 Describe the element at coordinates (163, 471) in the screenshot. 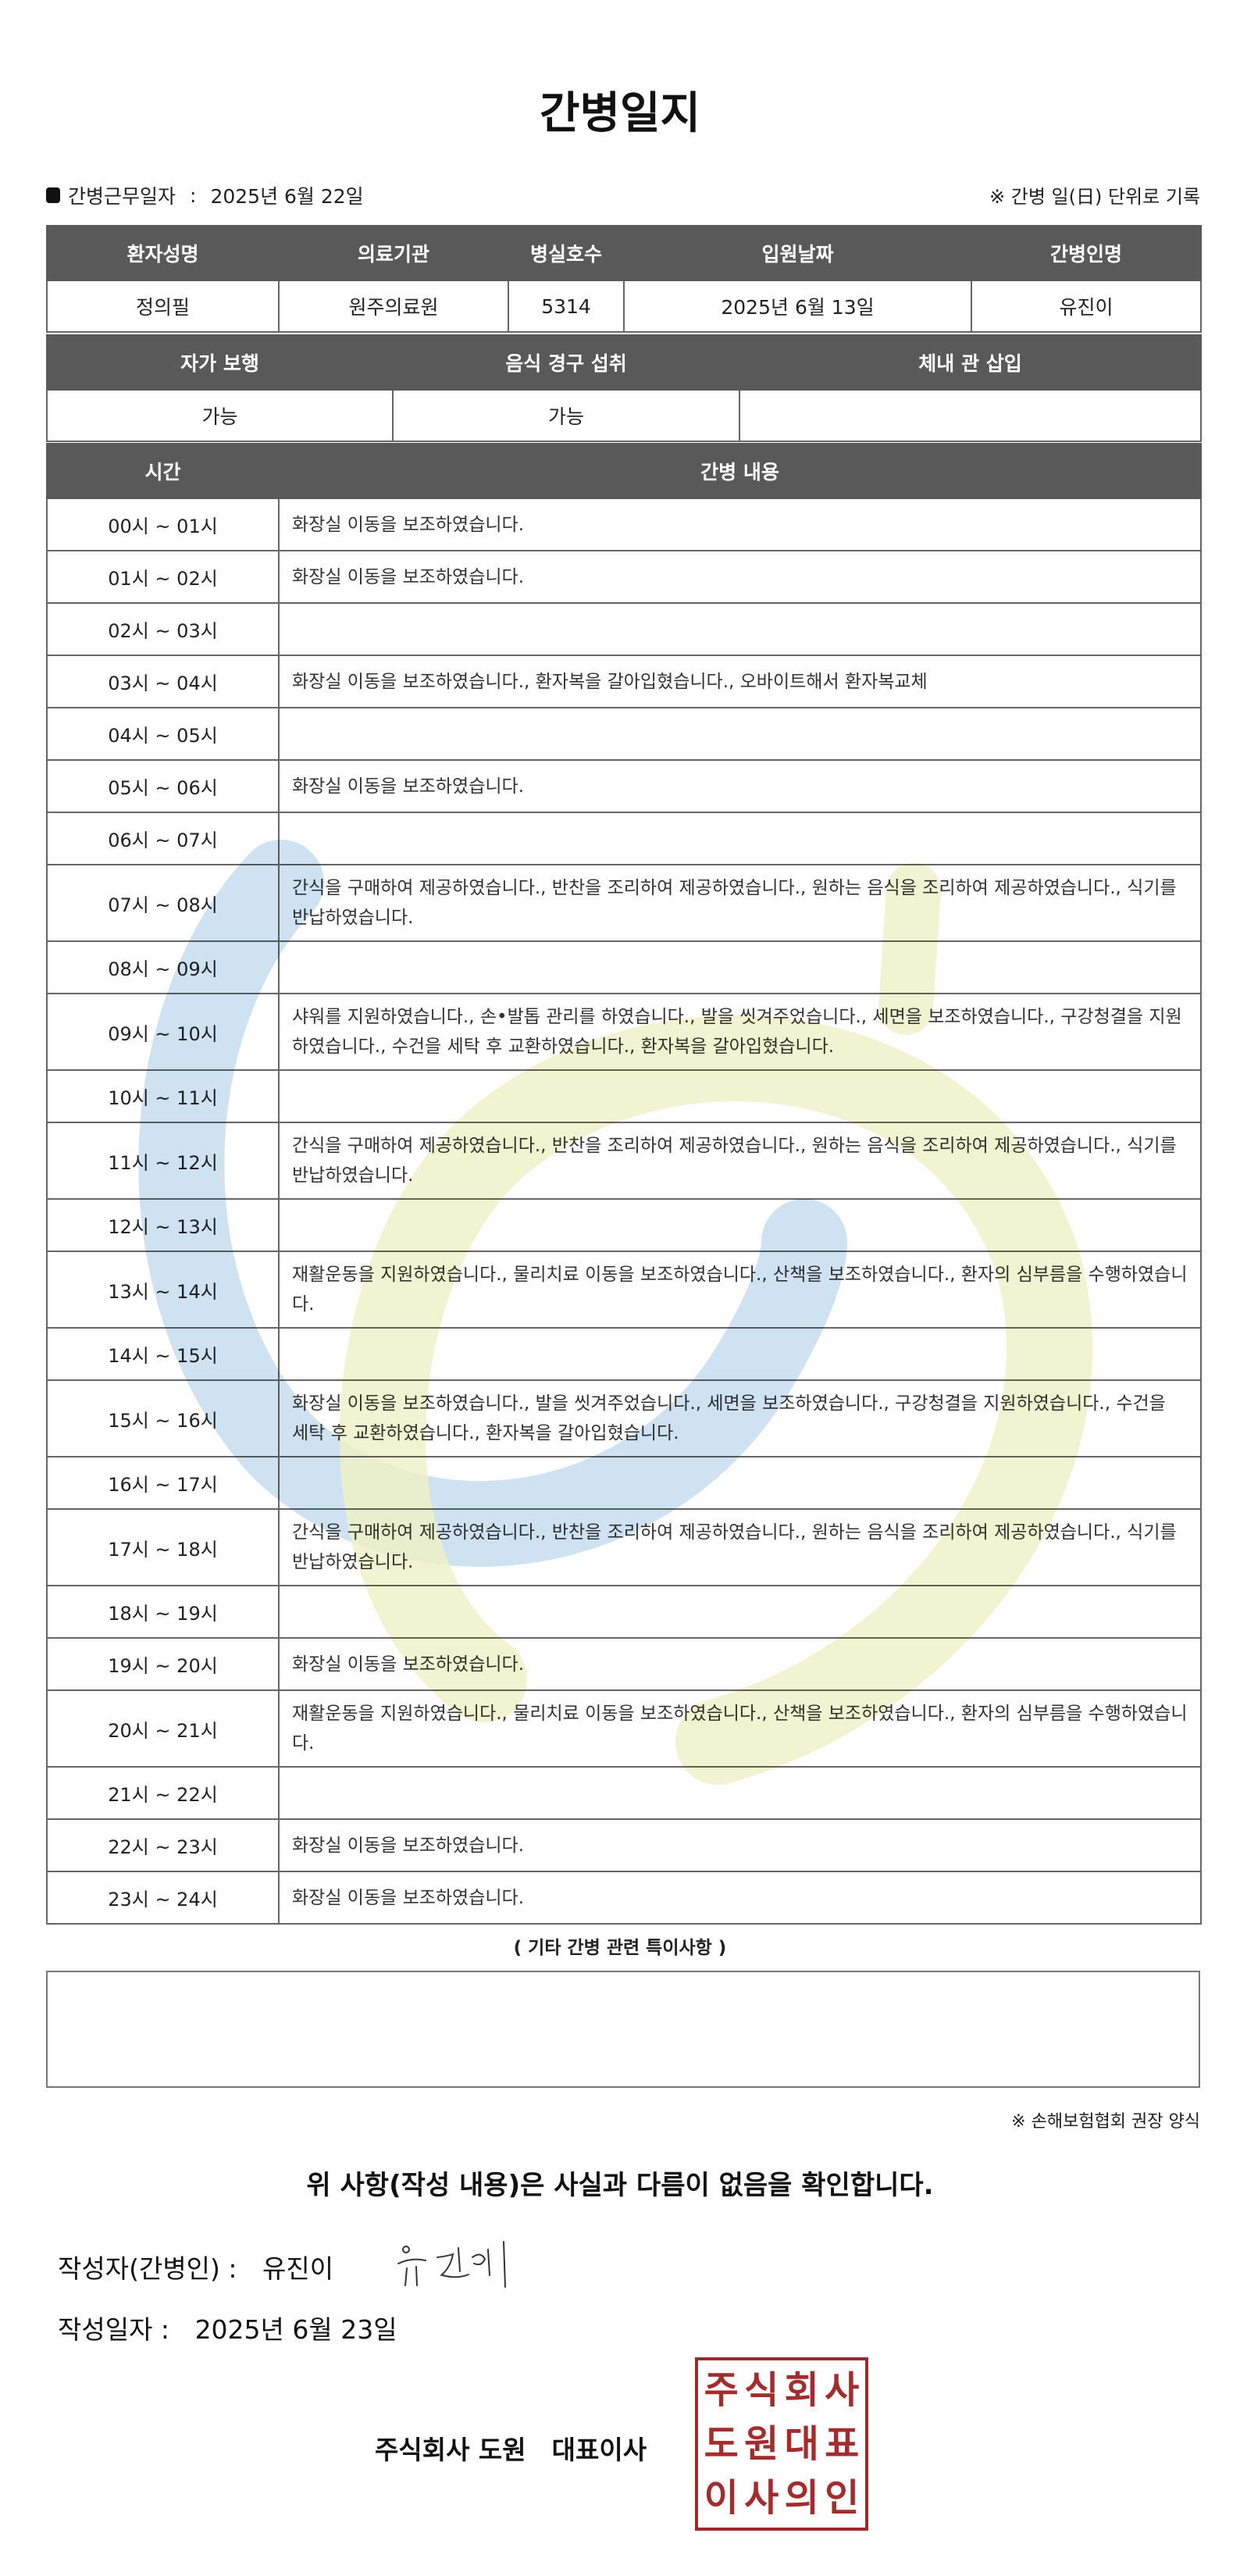

I see `header-time: 시간` at that location.